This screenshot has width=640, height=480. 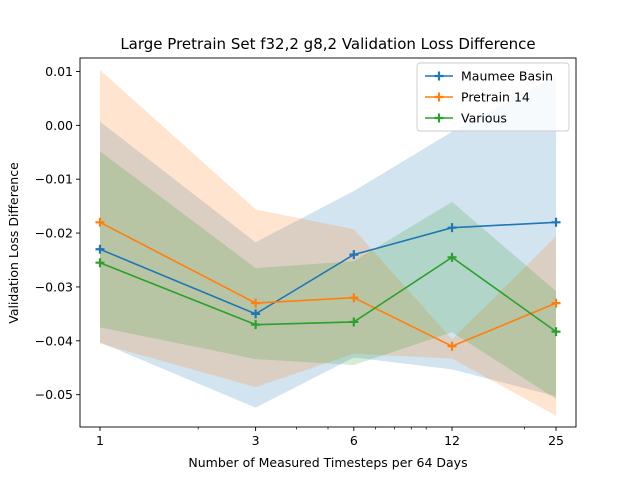 What do you see at coordinates (452, 440) in the screenshot?
I see `x-tick-label: 12` at bounding box center [452, 440].